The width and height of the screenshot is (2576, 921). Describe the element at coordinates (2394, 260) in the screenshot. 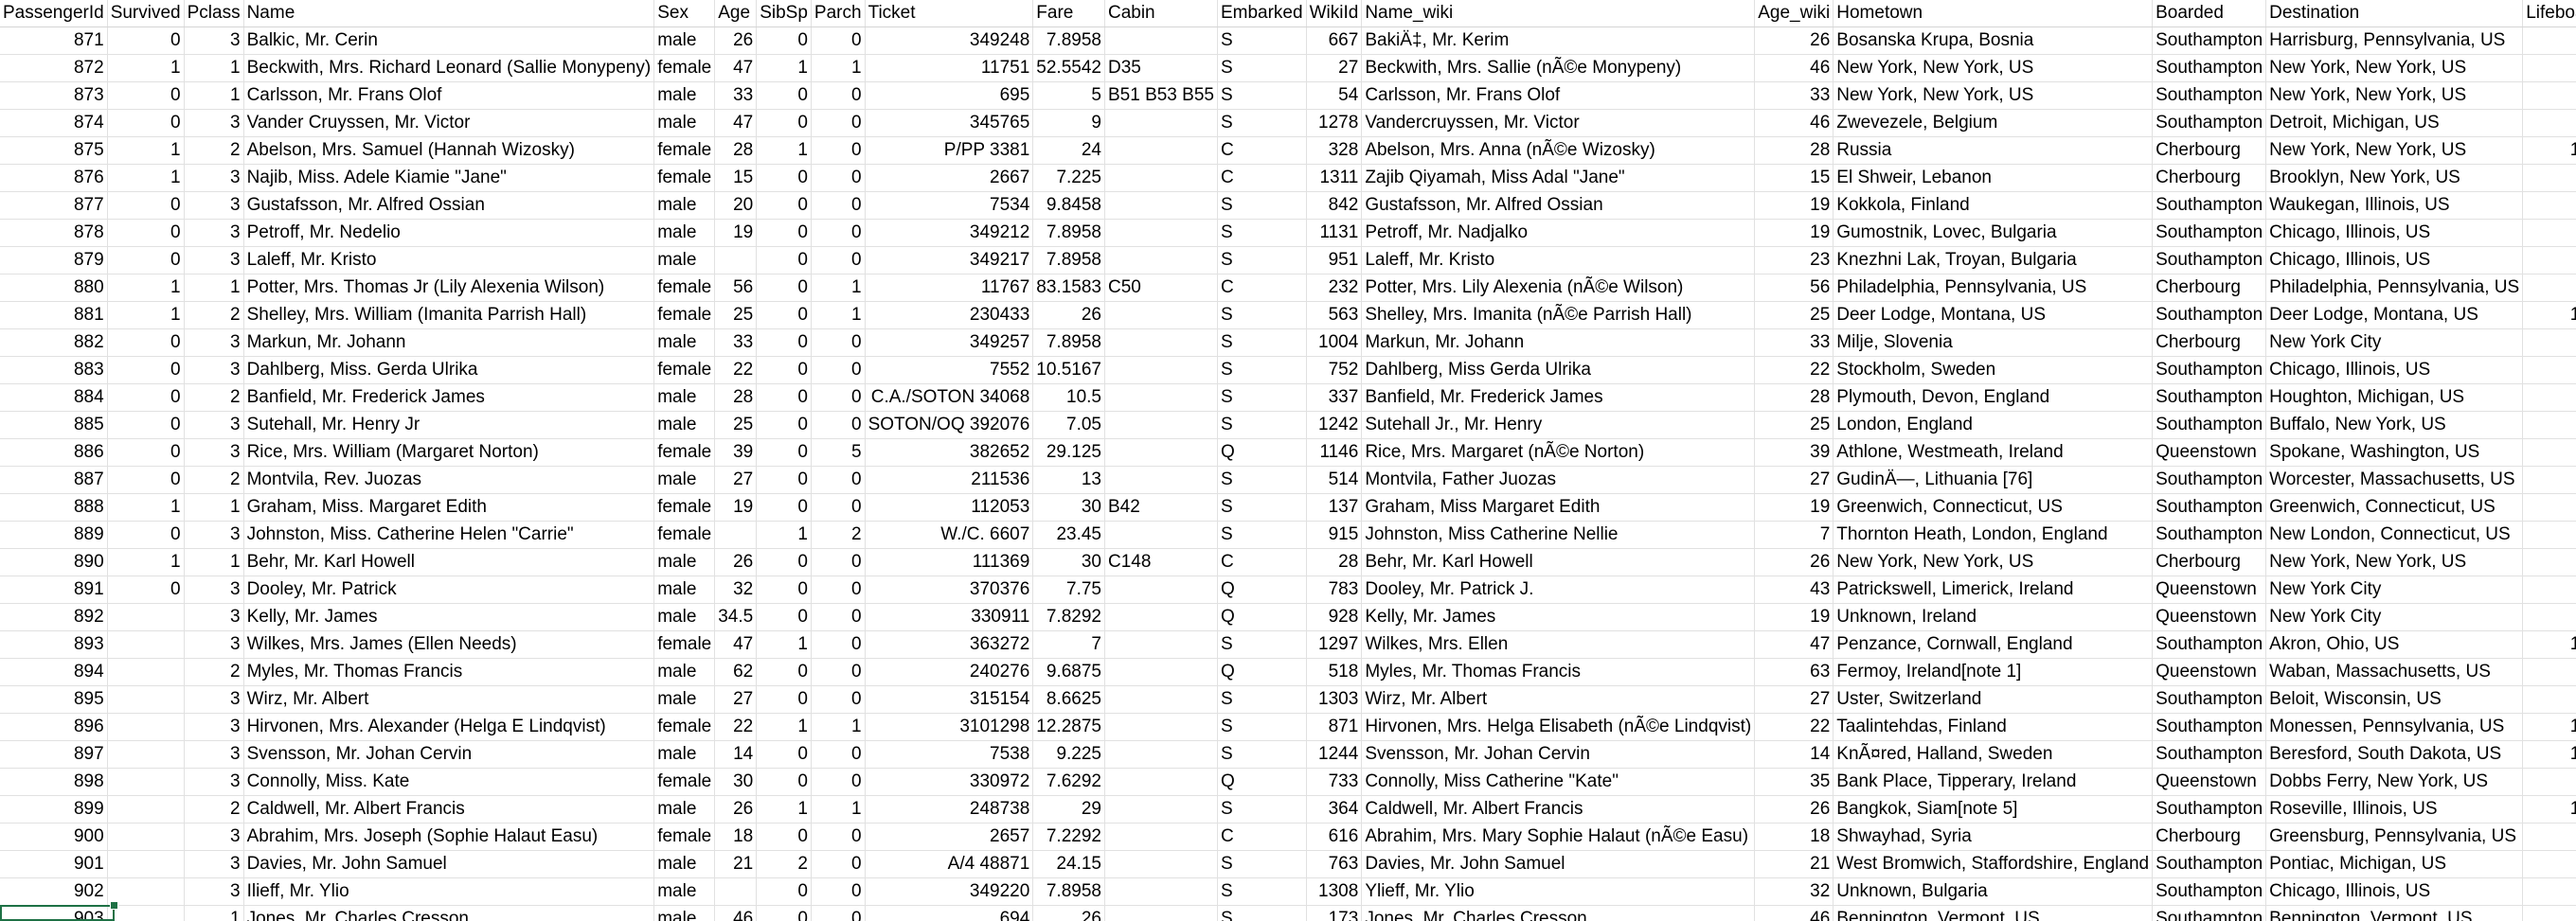

I see `cell-destination: Chicago, Illinois, US` at that location.